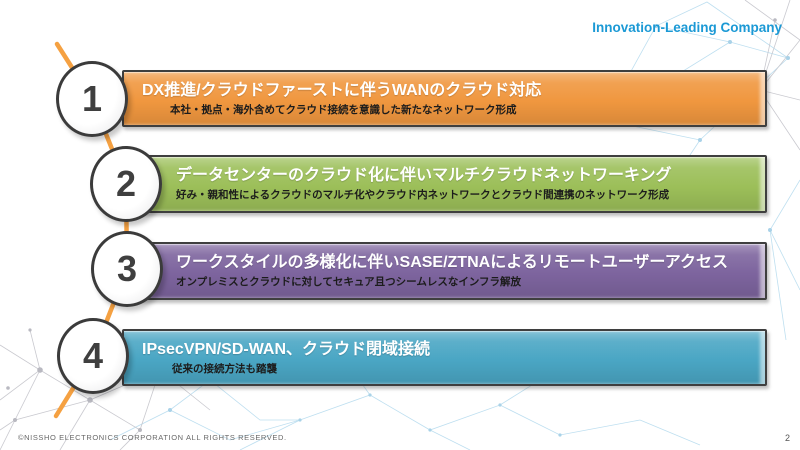  I want to click on step-number: 2, so click(126, 183).